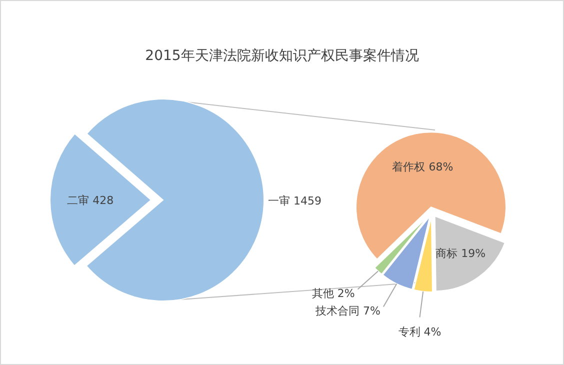 The image size is (564, 365). Describe the element at coordinates (282, 55) in the screenshot. I see `chart-title: 2015年天津法院新收知识产权民事案件情况` at that location.